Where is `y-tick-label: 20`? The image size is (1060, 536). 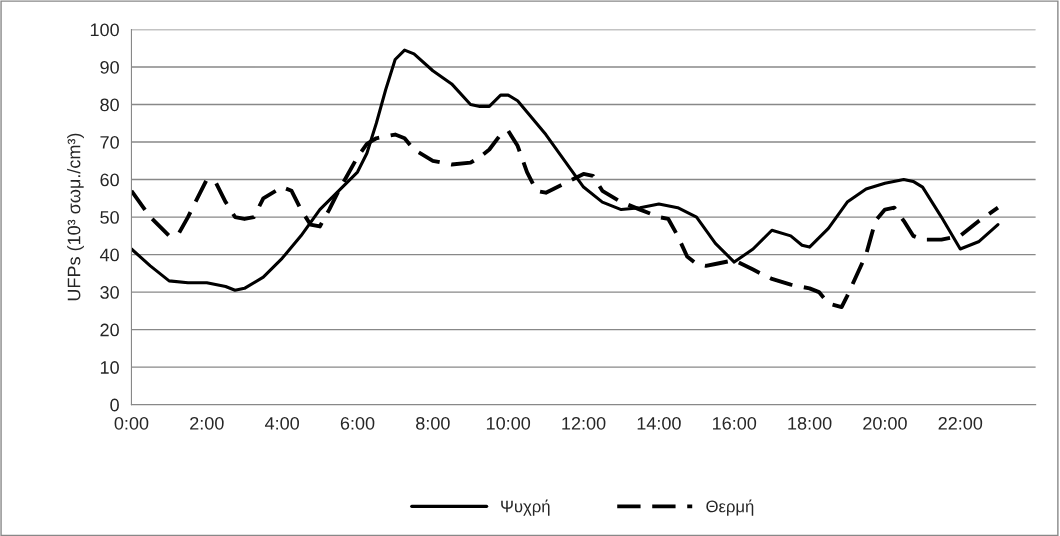
y-tick-label: 20 is located at coordinates (109, 330).